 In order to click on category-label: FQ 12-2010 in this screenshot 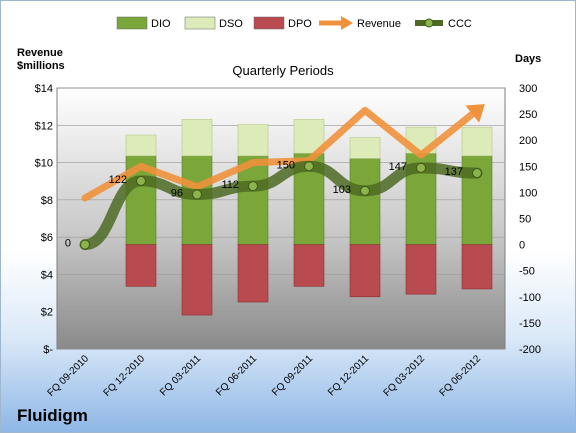, I will do `click(125, 376)`.